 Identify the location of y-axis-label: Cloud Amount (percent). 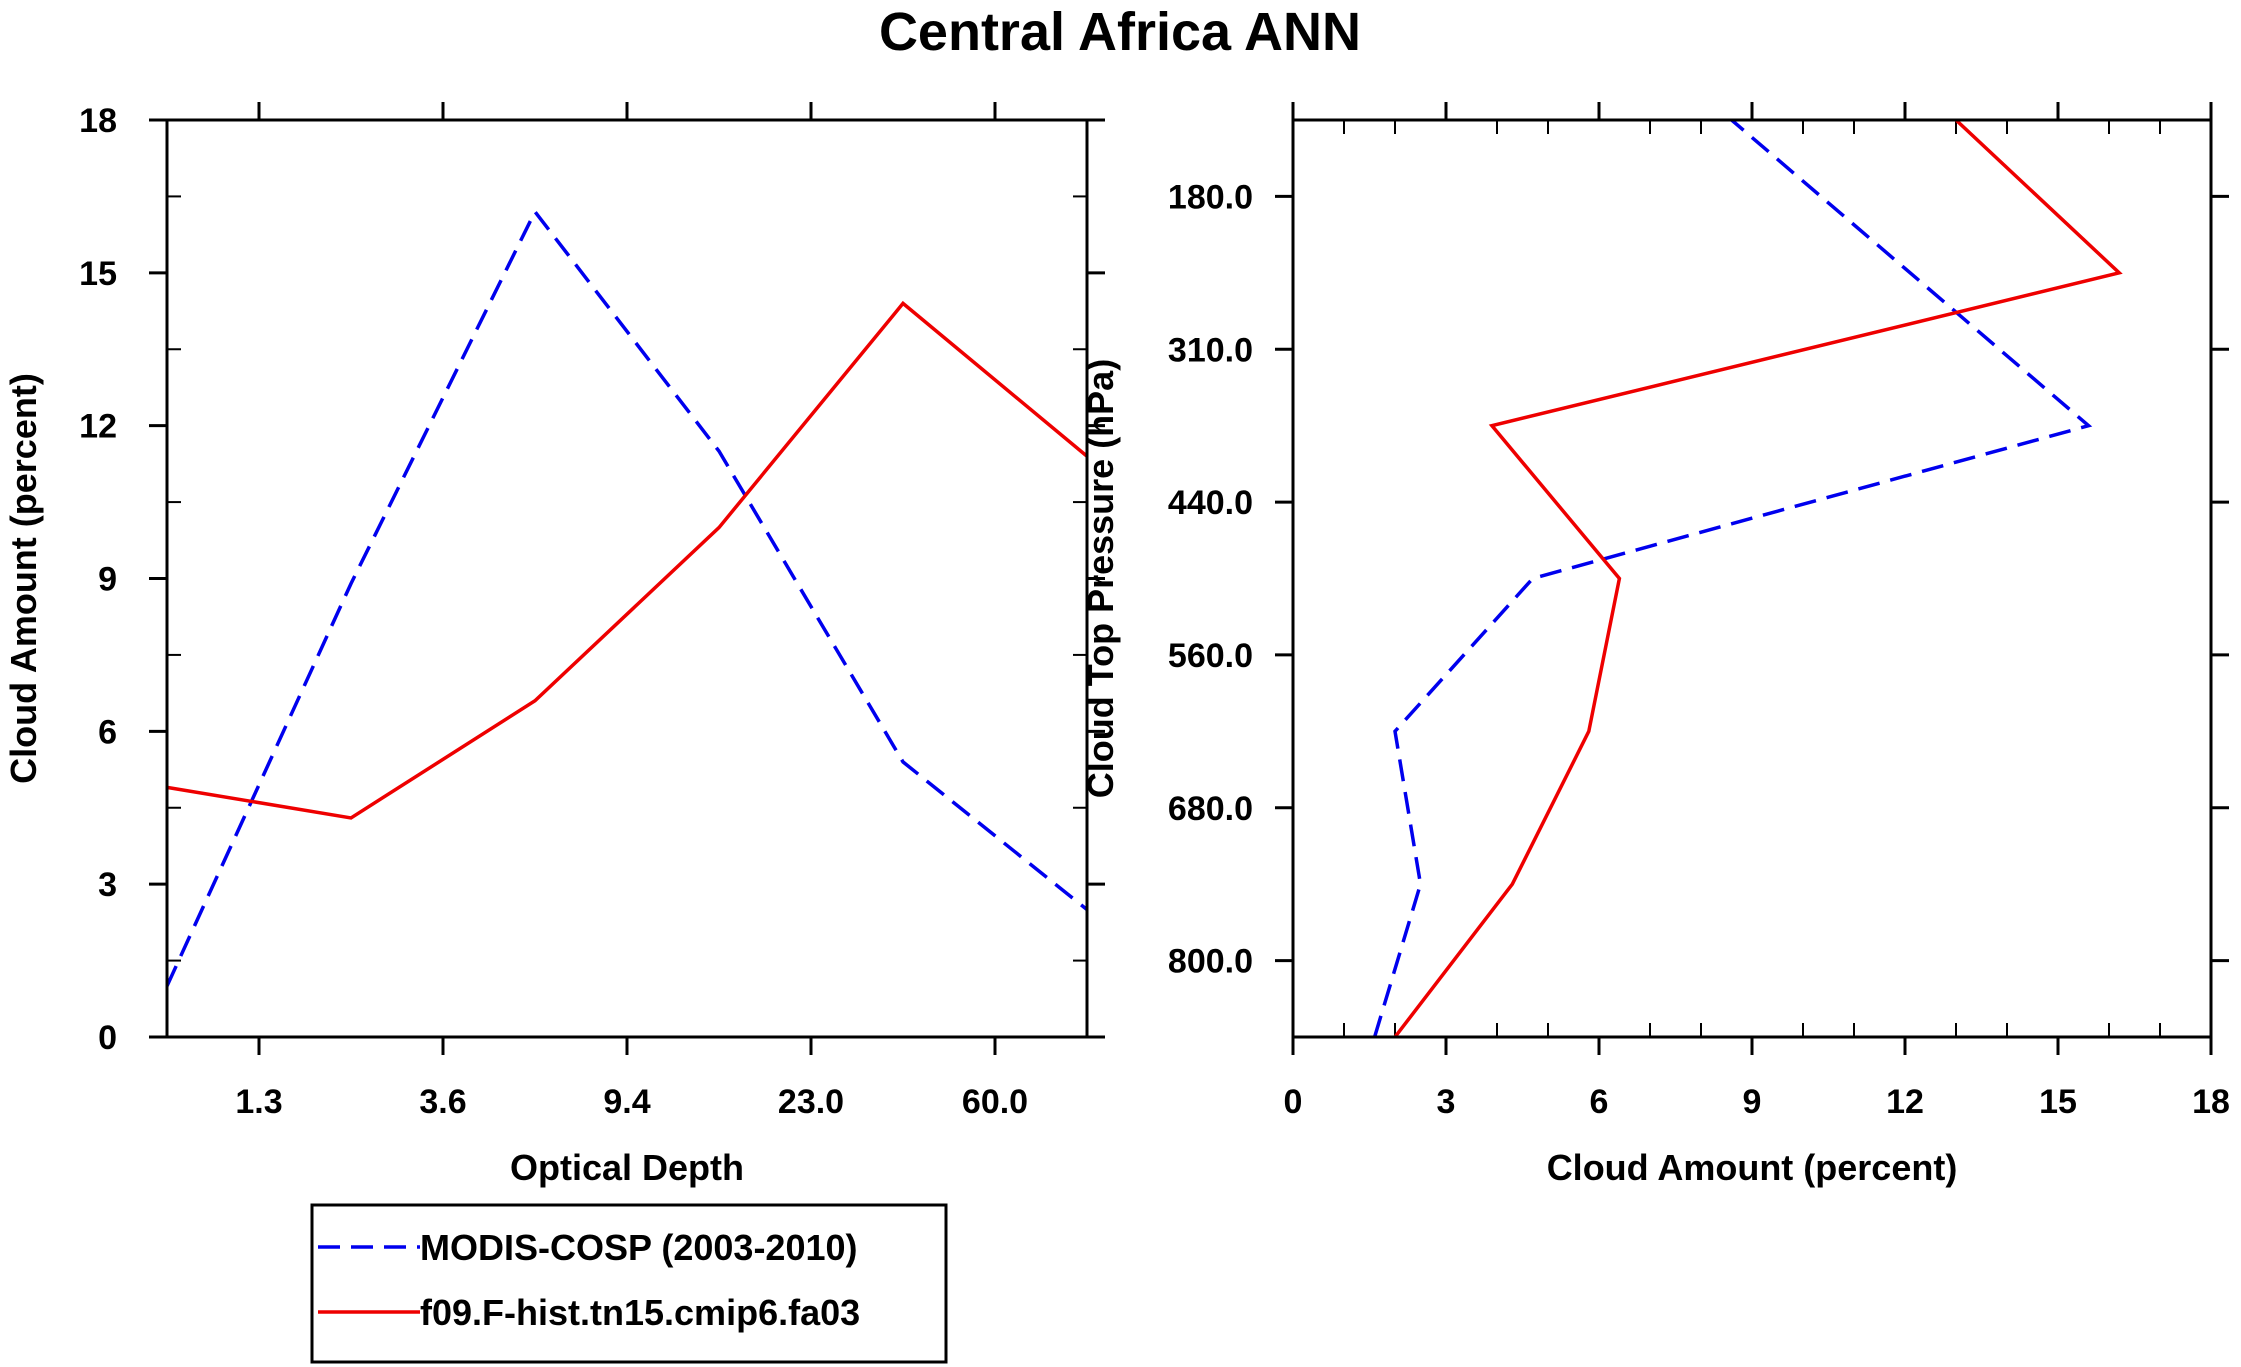
(23, 578).